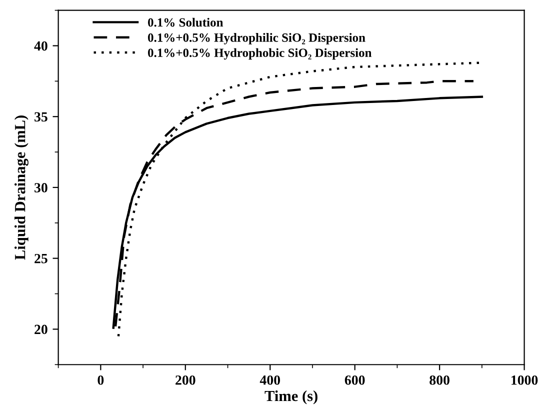 The width and height of the screenshot is (545, 412). Describe the element at coordinates (291, 397) in the screenshot. I see `x-axis-title: Time (s)` at that location.